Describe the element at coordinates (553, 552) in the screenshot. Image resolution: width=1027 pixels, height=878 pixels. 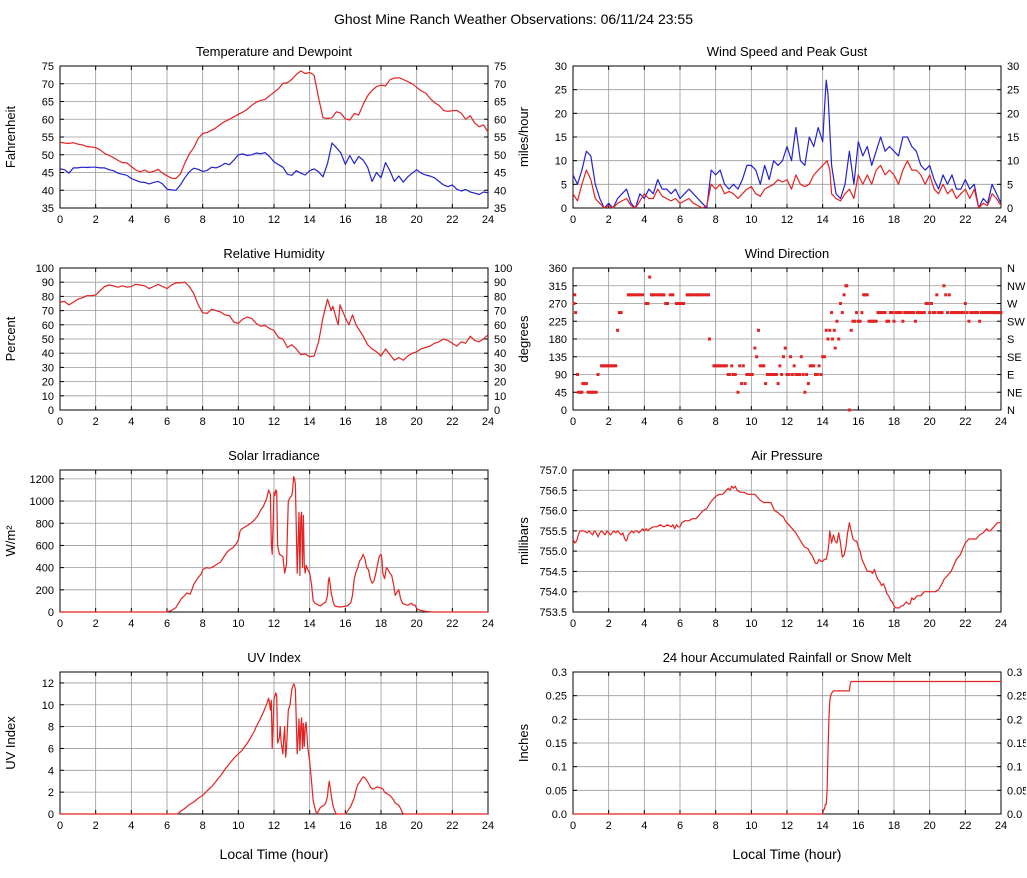
I see `svg-text: 755.0` at that location.